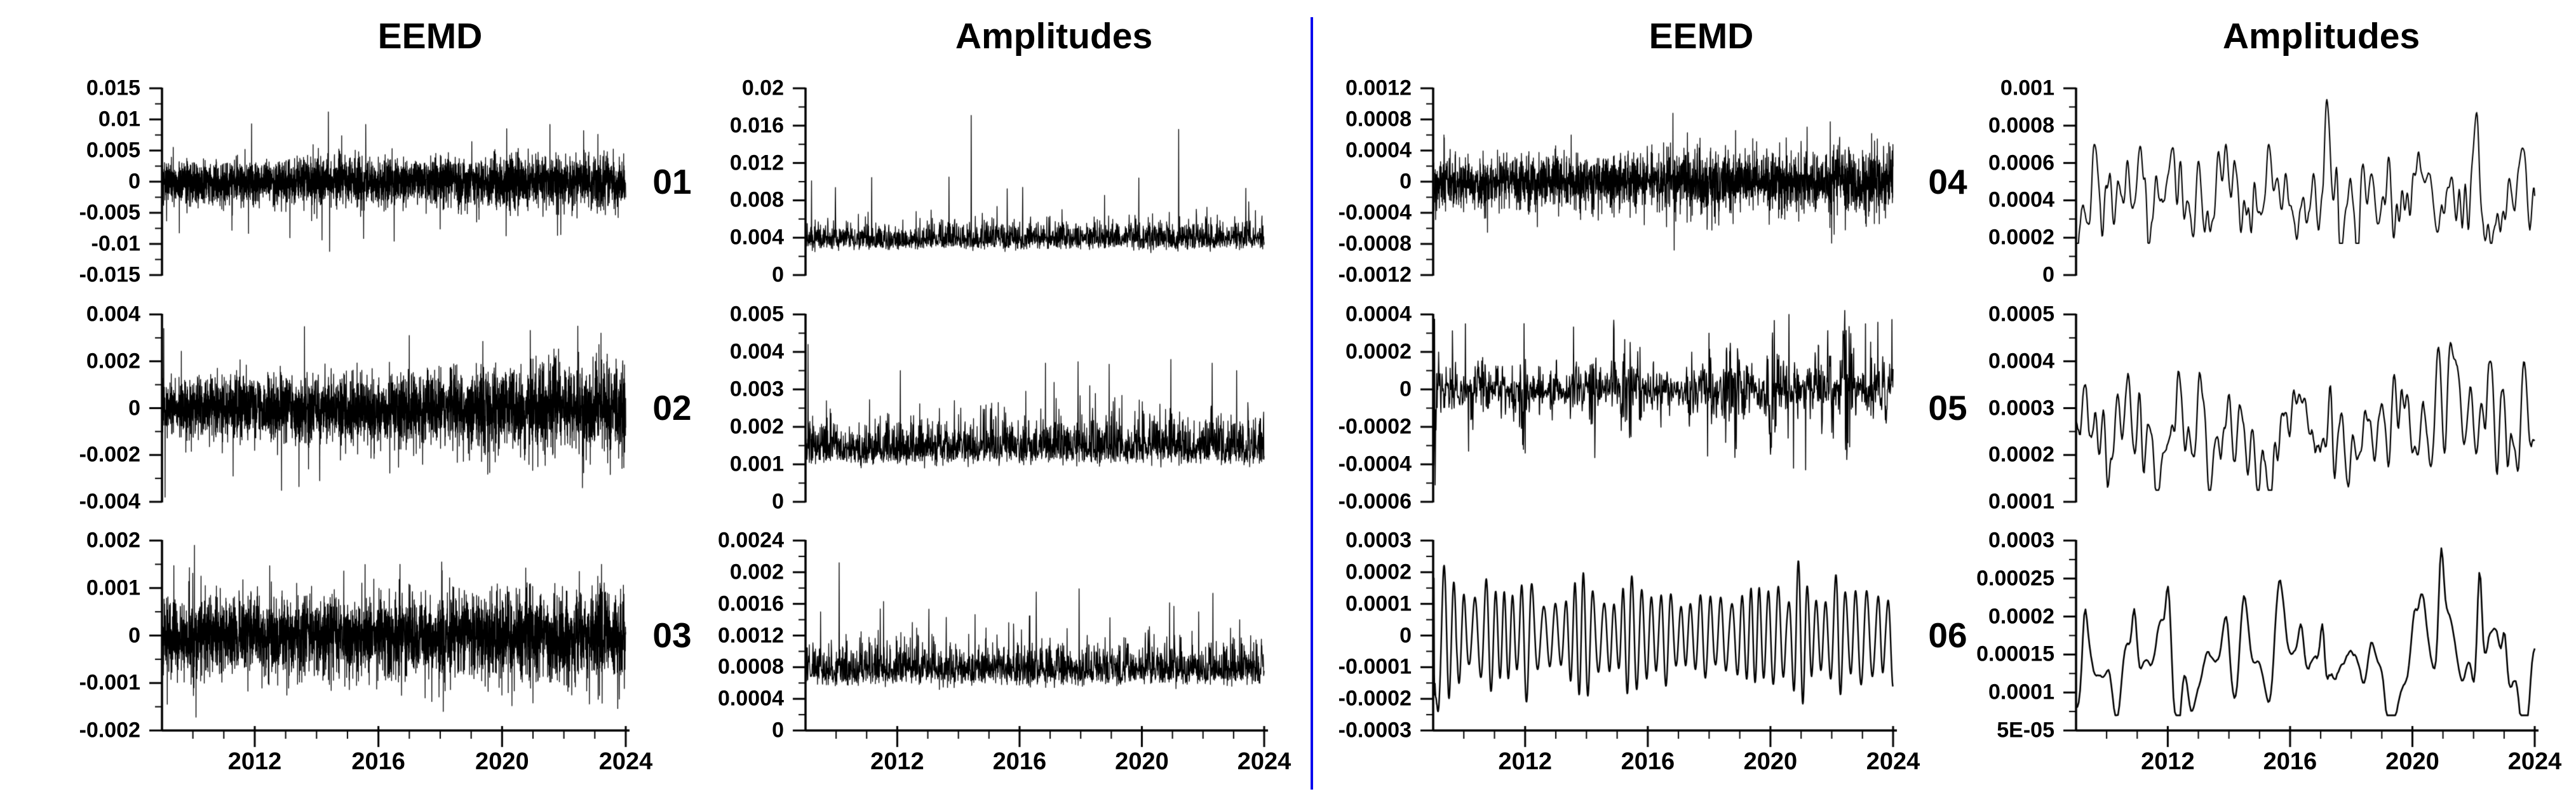  I want to click on y-tick-label: -0.0012, so click(1375, 274).